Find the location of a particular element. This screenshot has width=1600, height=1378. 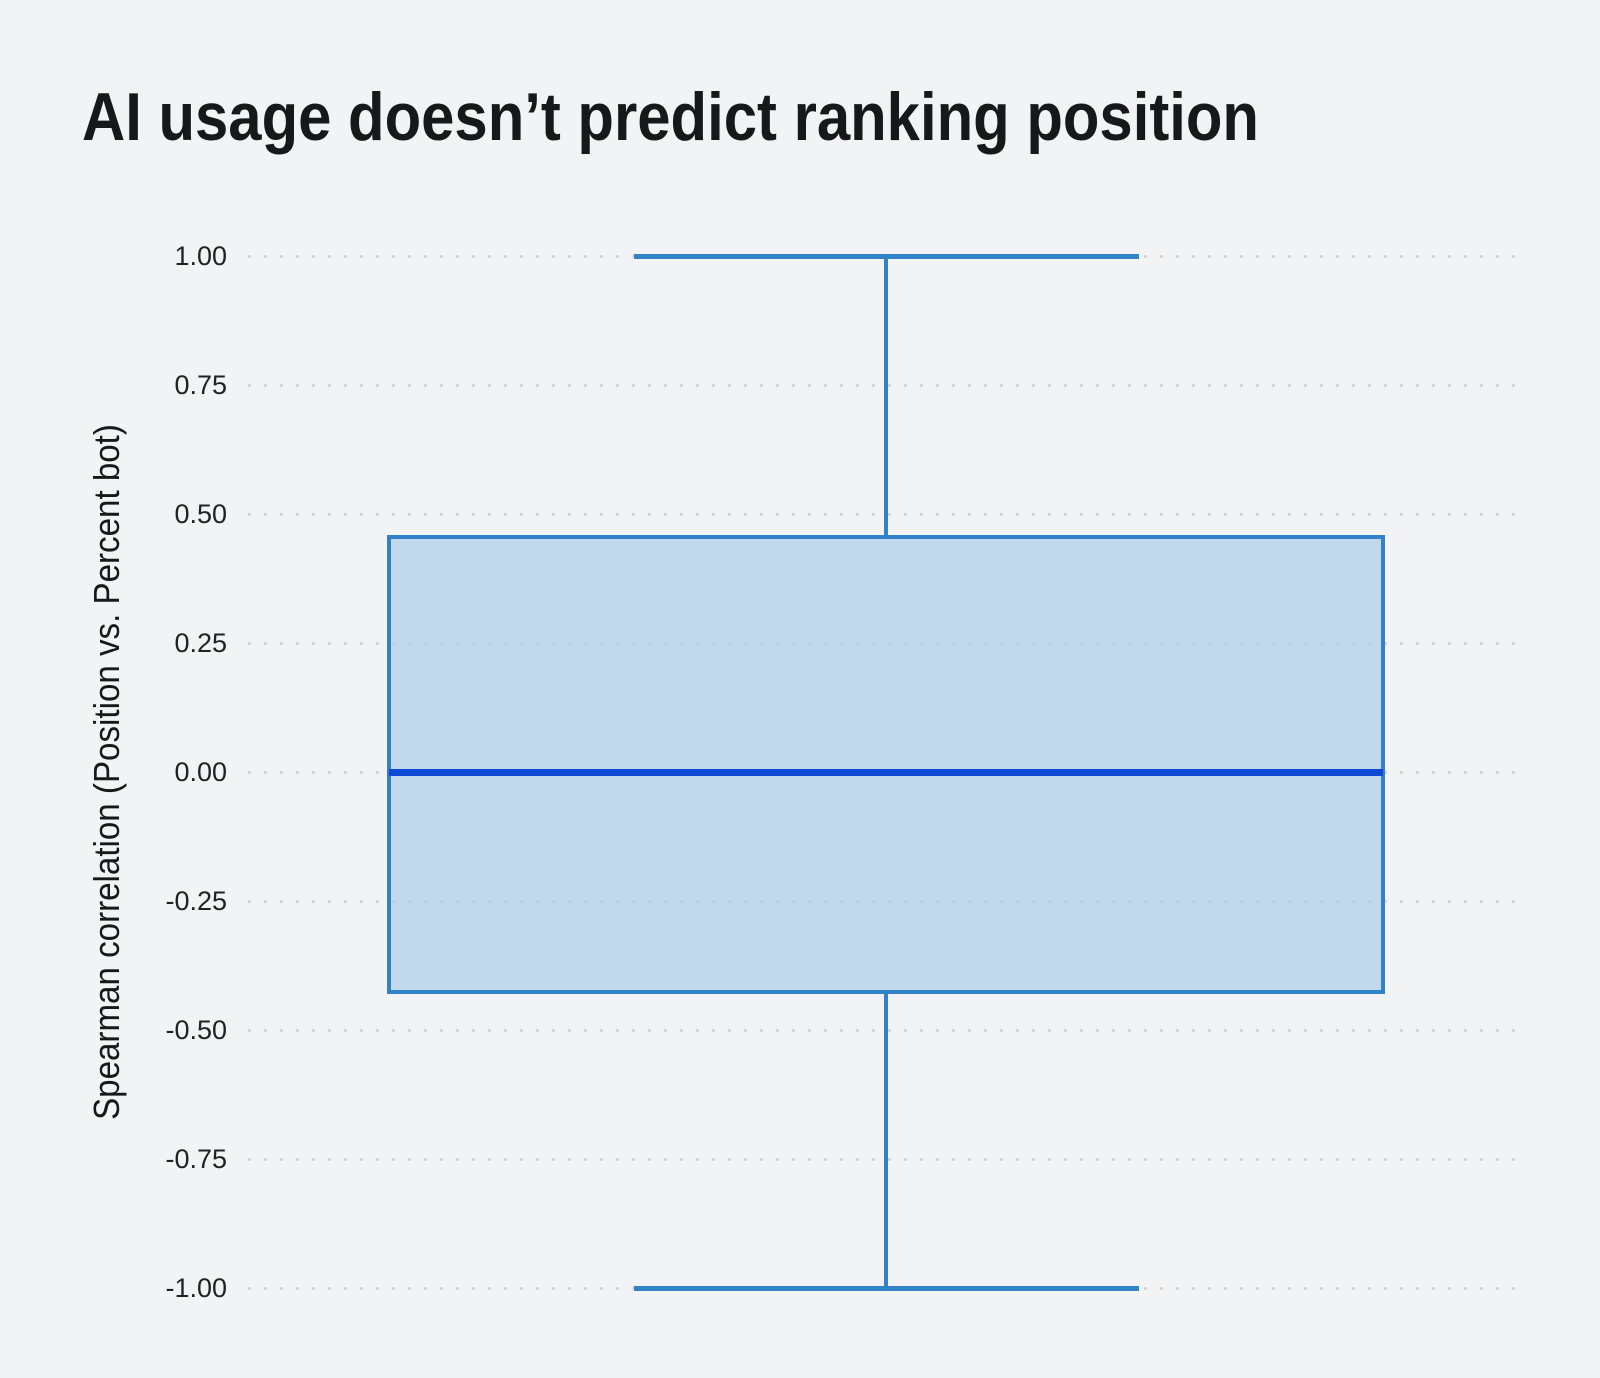

y-tick-label: 1.00 is located at coordinates (200, 256).